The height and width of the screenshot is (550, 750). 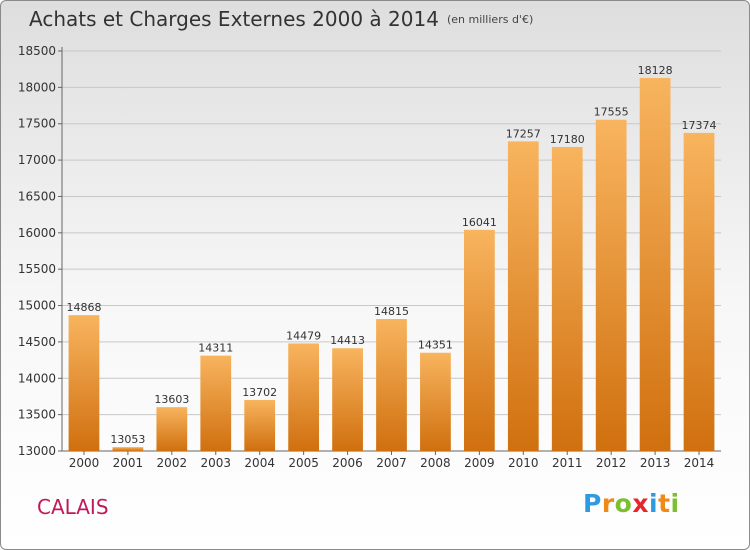 I want to click on y-tick-label: 14000, so click(x=37, y=378).